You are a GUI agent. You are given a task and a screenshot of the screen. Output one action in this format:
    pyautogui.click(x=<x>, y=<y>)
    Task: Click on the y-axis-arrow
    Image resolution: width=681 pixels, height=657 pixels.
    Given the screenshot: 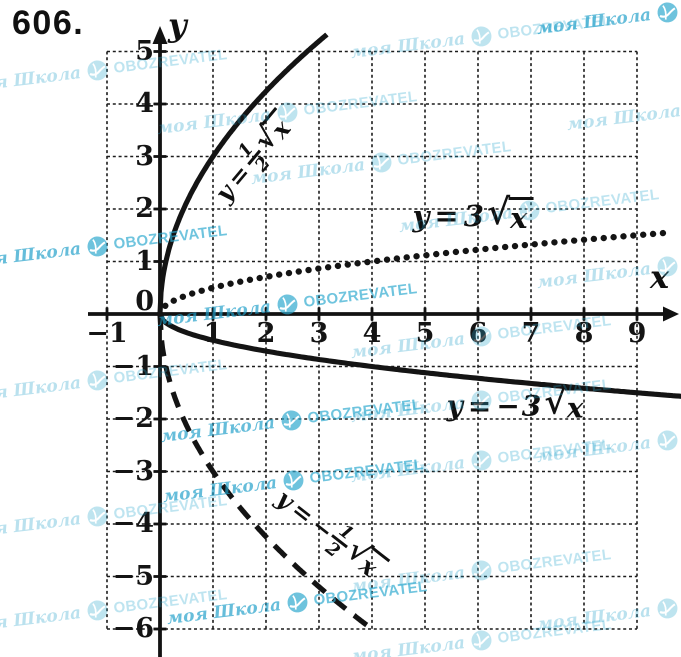 What is the action you would take?
    pyautogui.click(x=160, y=35)
    